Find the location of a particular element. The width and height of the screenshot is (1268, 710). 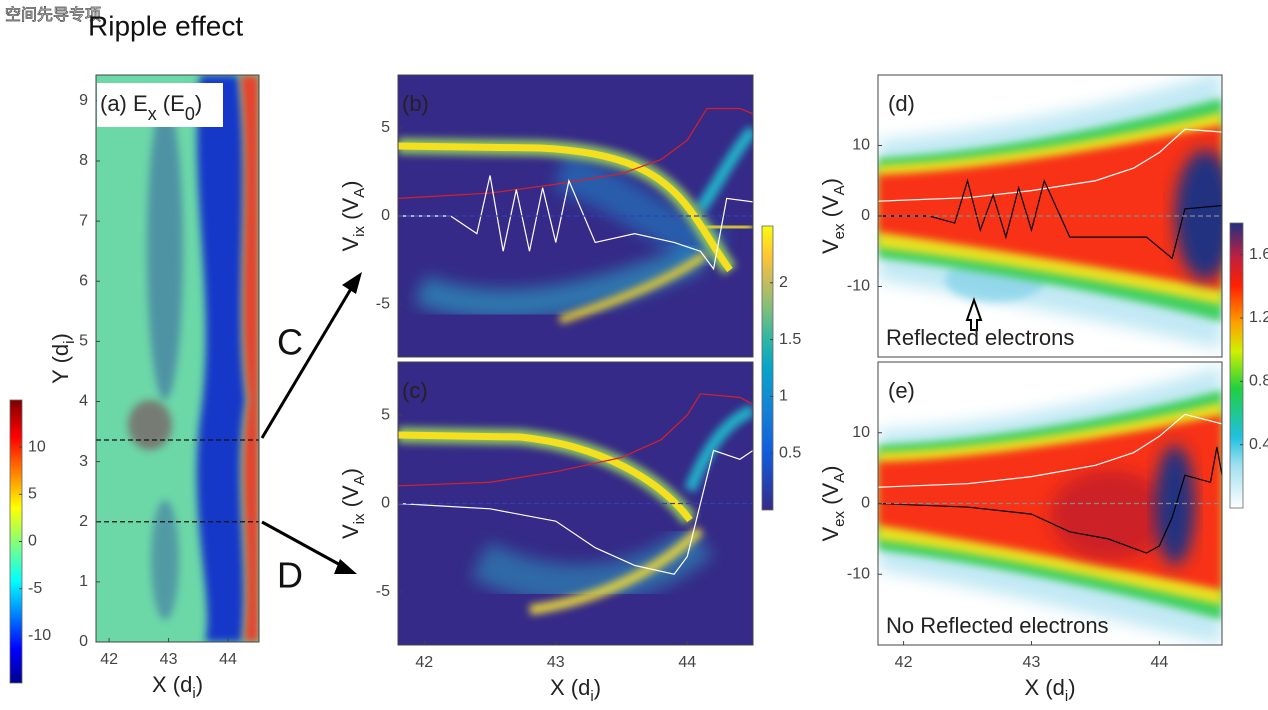

colorbar-tick-label: -10 is located at coordinates (39, 635).